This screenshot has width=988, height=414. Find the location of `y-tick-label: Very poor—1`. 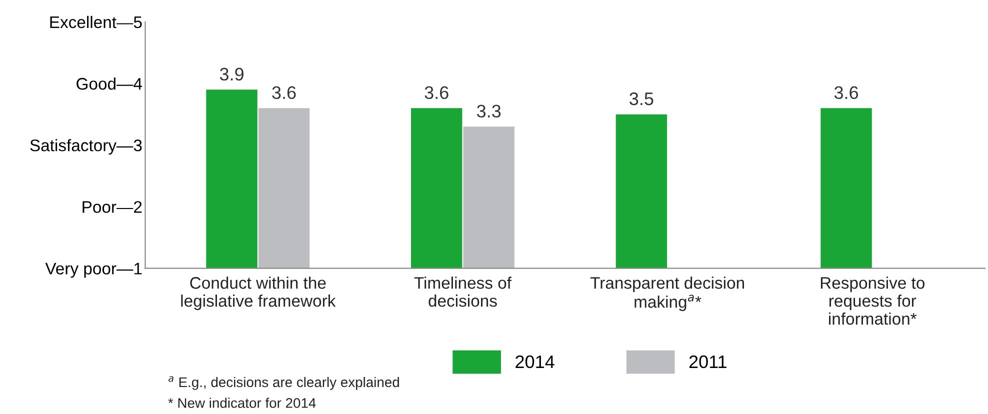

y-tick-label: Very poor—1 is located at coordinates (93, 270).